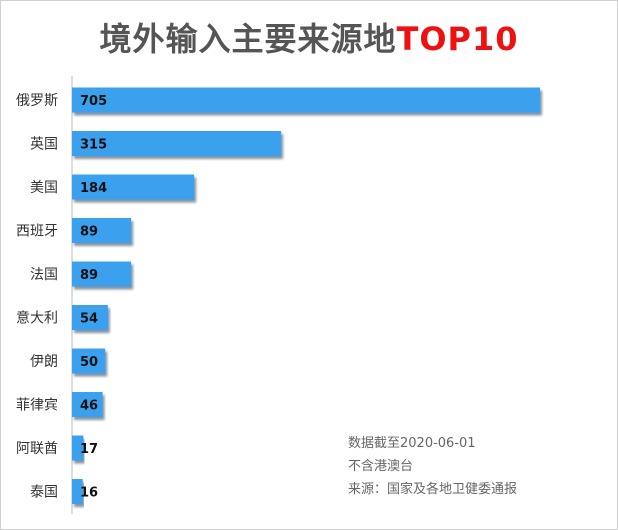  I want to click on value-label: 46, so click(89, 406).